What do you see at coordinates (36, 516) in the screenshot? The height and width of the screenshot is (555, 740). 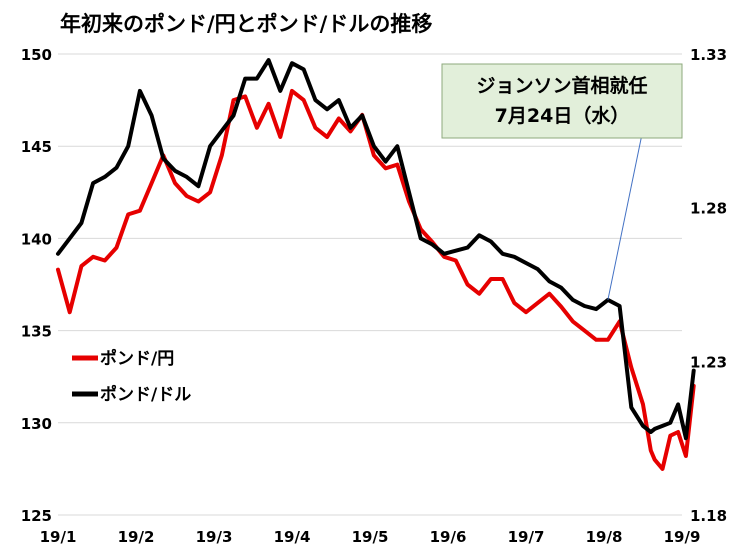 I see `y-left-tick-label: 125` at bounding box center [36, 516].